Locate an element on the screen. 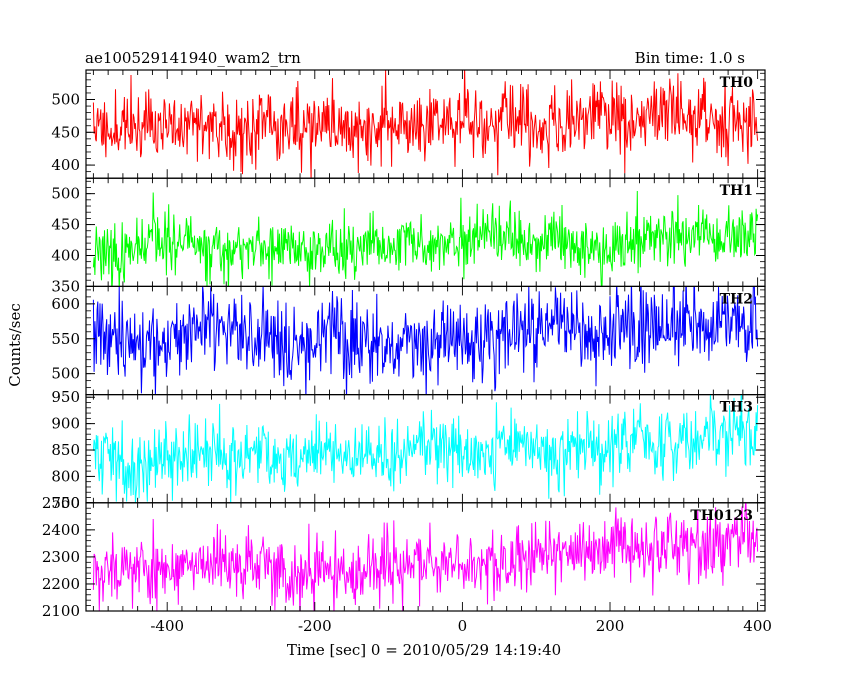  x-tick-label: -200 is located at coordinates (315, 626).